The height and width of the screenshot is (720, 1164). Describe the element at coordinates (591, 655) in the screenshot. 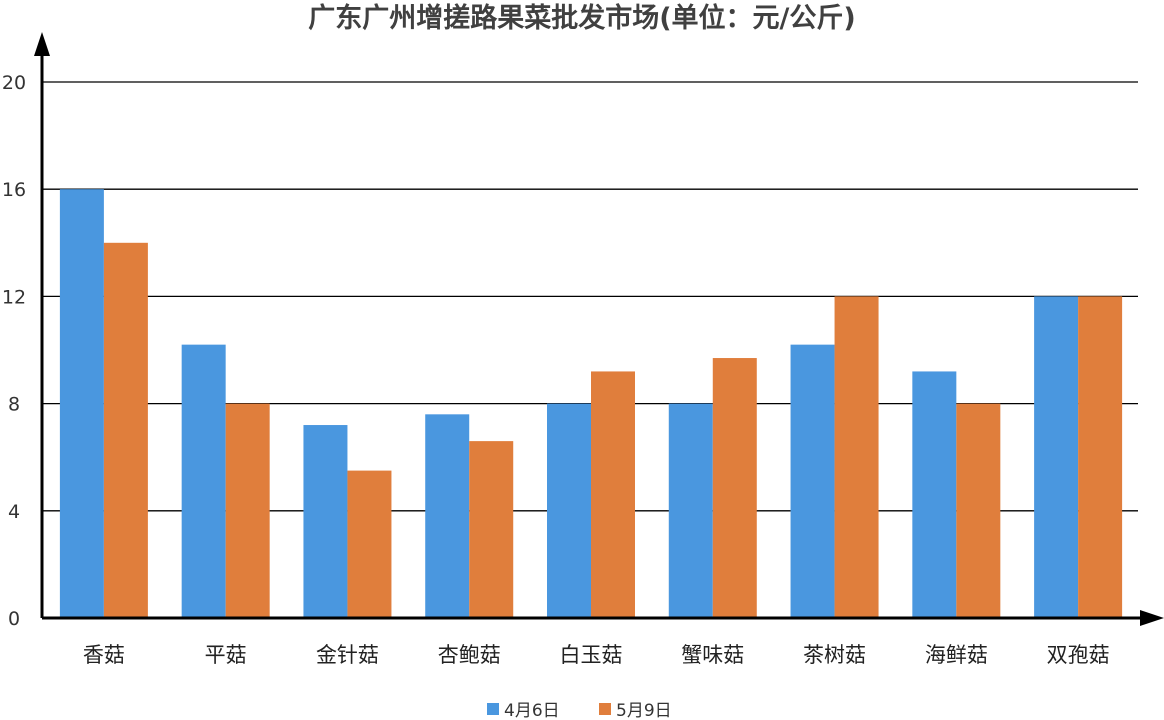

I see `x-tick-label: 白玉菇` at that location.